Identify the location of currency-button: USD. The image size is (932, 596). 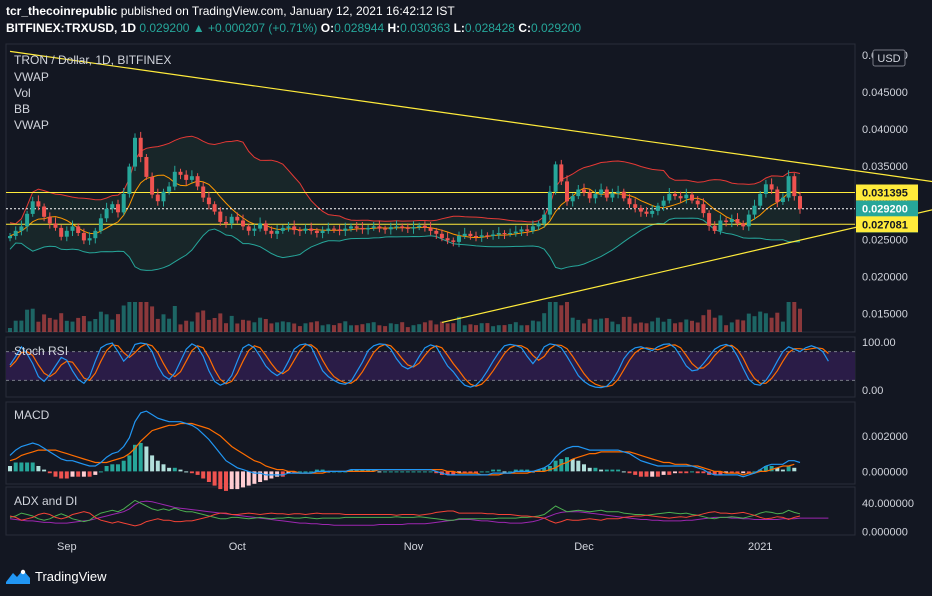
(888, 59).